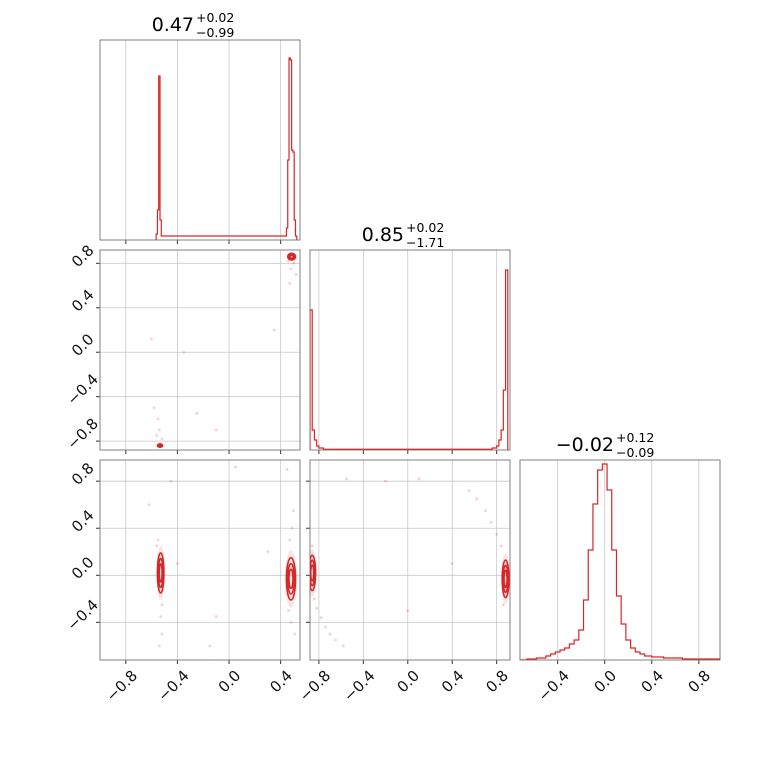 This screenshot has height=760, width=760. Describe the element at coordinates (383, 235) in the screenshot. I see `title-median: 0.85` at that location.